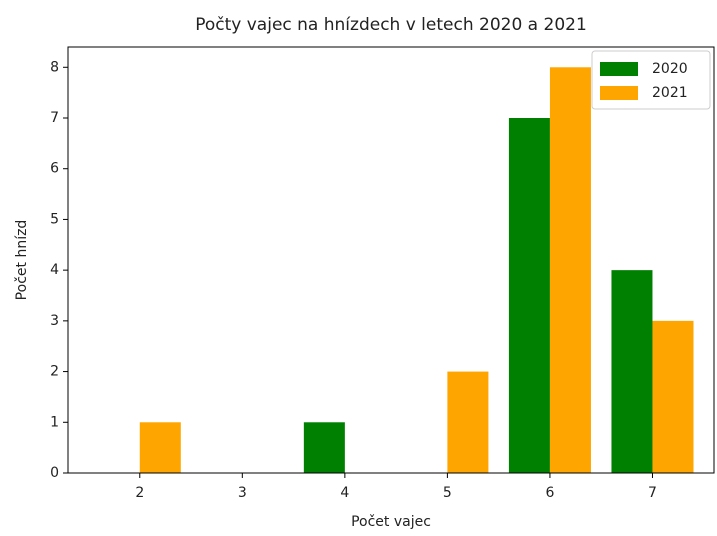 This screenshot has height=536, width=717. I want to click on y-tick-label: 5, so click(54, 219).